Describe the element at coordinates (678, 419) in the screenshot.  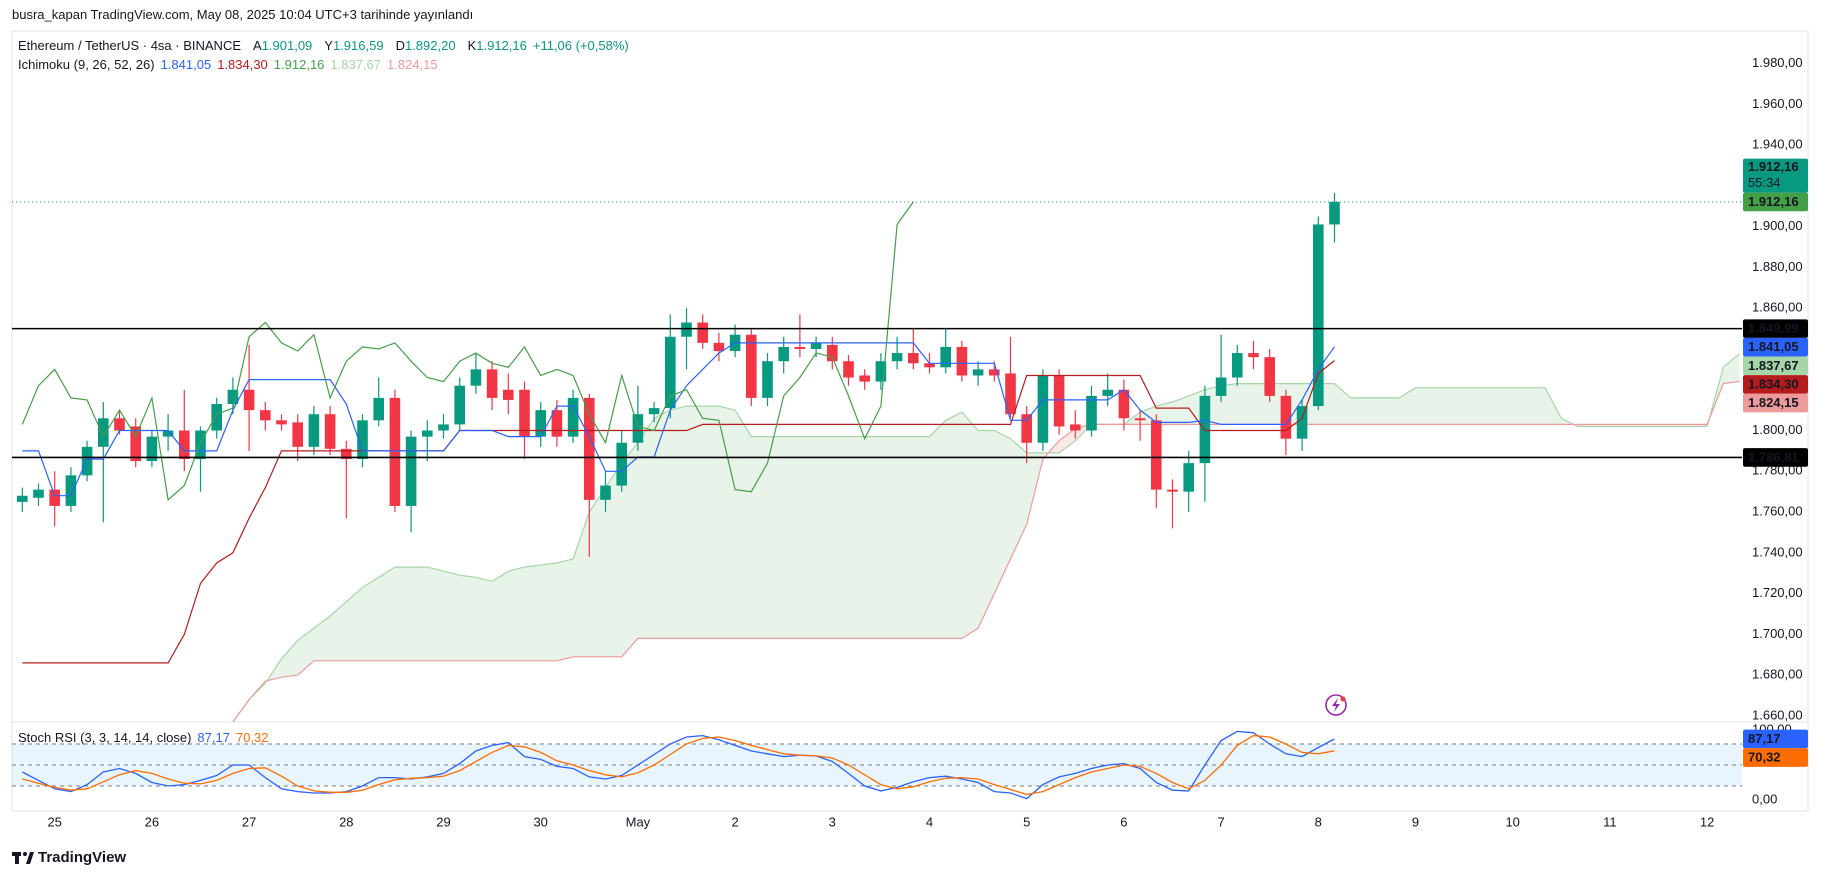
I see `tenkan-line` at that location.